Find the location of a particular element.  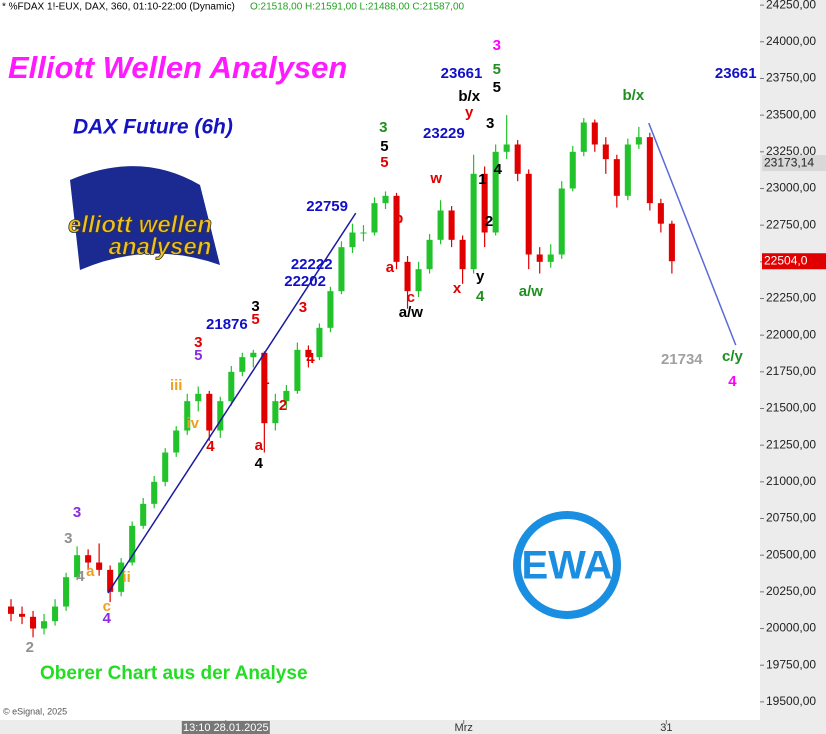

y-tick-label: 23750,00 is located at coordinates (791, 78).